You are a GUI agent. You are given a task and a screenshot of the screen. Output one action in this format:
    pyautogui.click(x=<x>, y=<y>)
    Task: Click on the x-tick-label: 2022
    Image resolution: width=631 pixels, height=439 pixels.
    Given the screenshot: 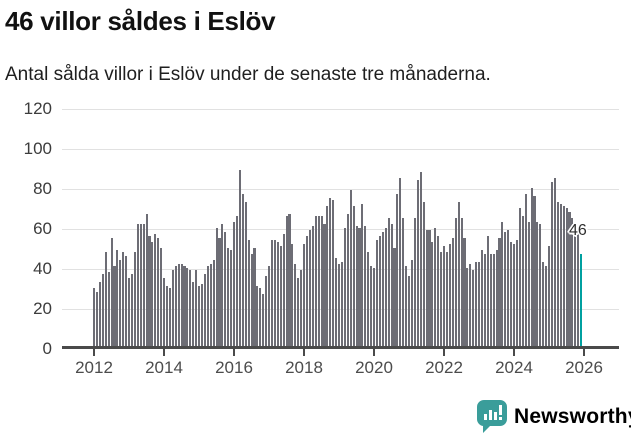 What is the action you would take?
    pyautogui.click(x=444, y=367)
    